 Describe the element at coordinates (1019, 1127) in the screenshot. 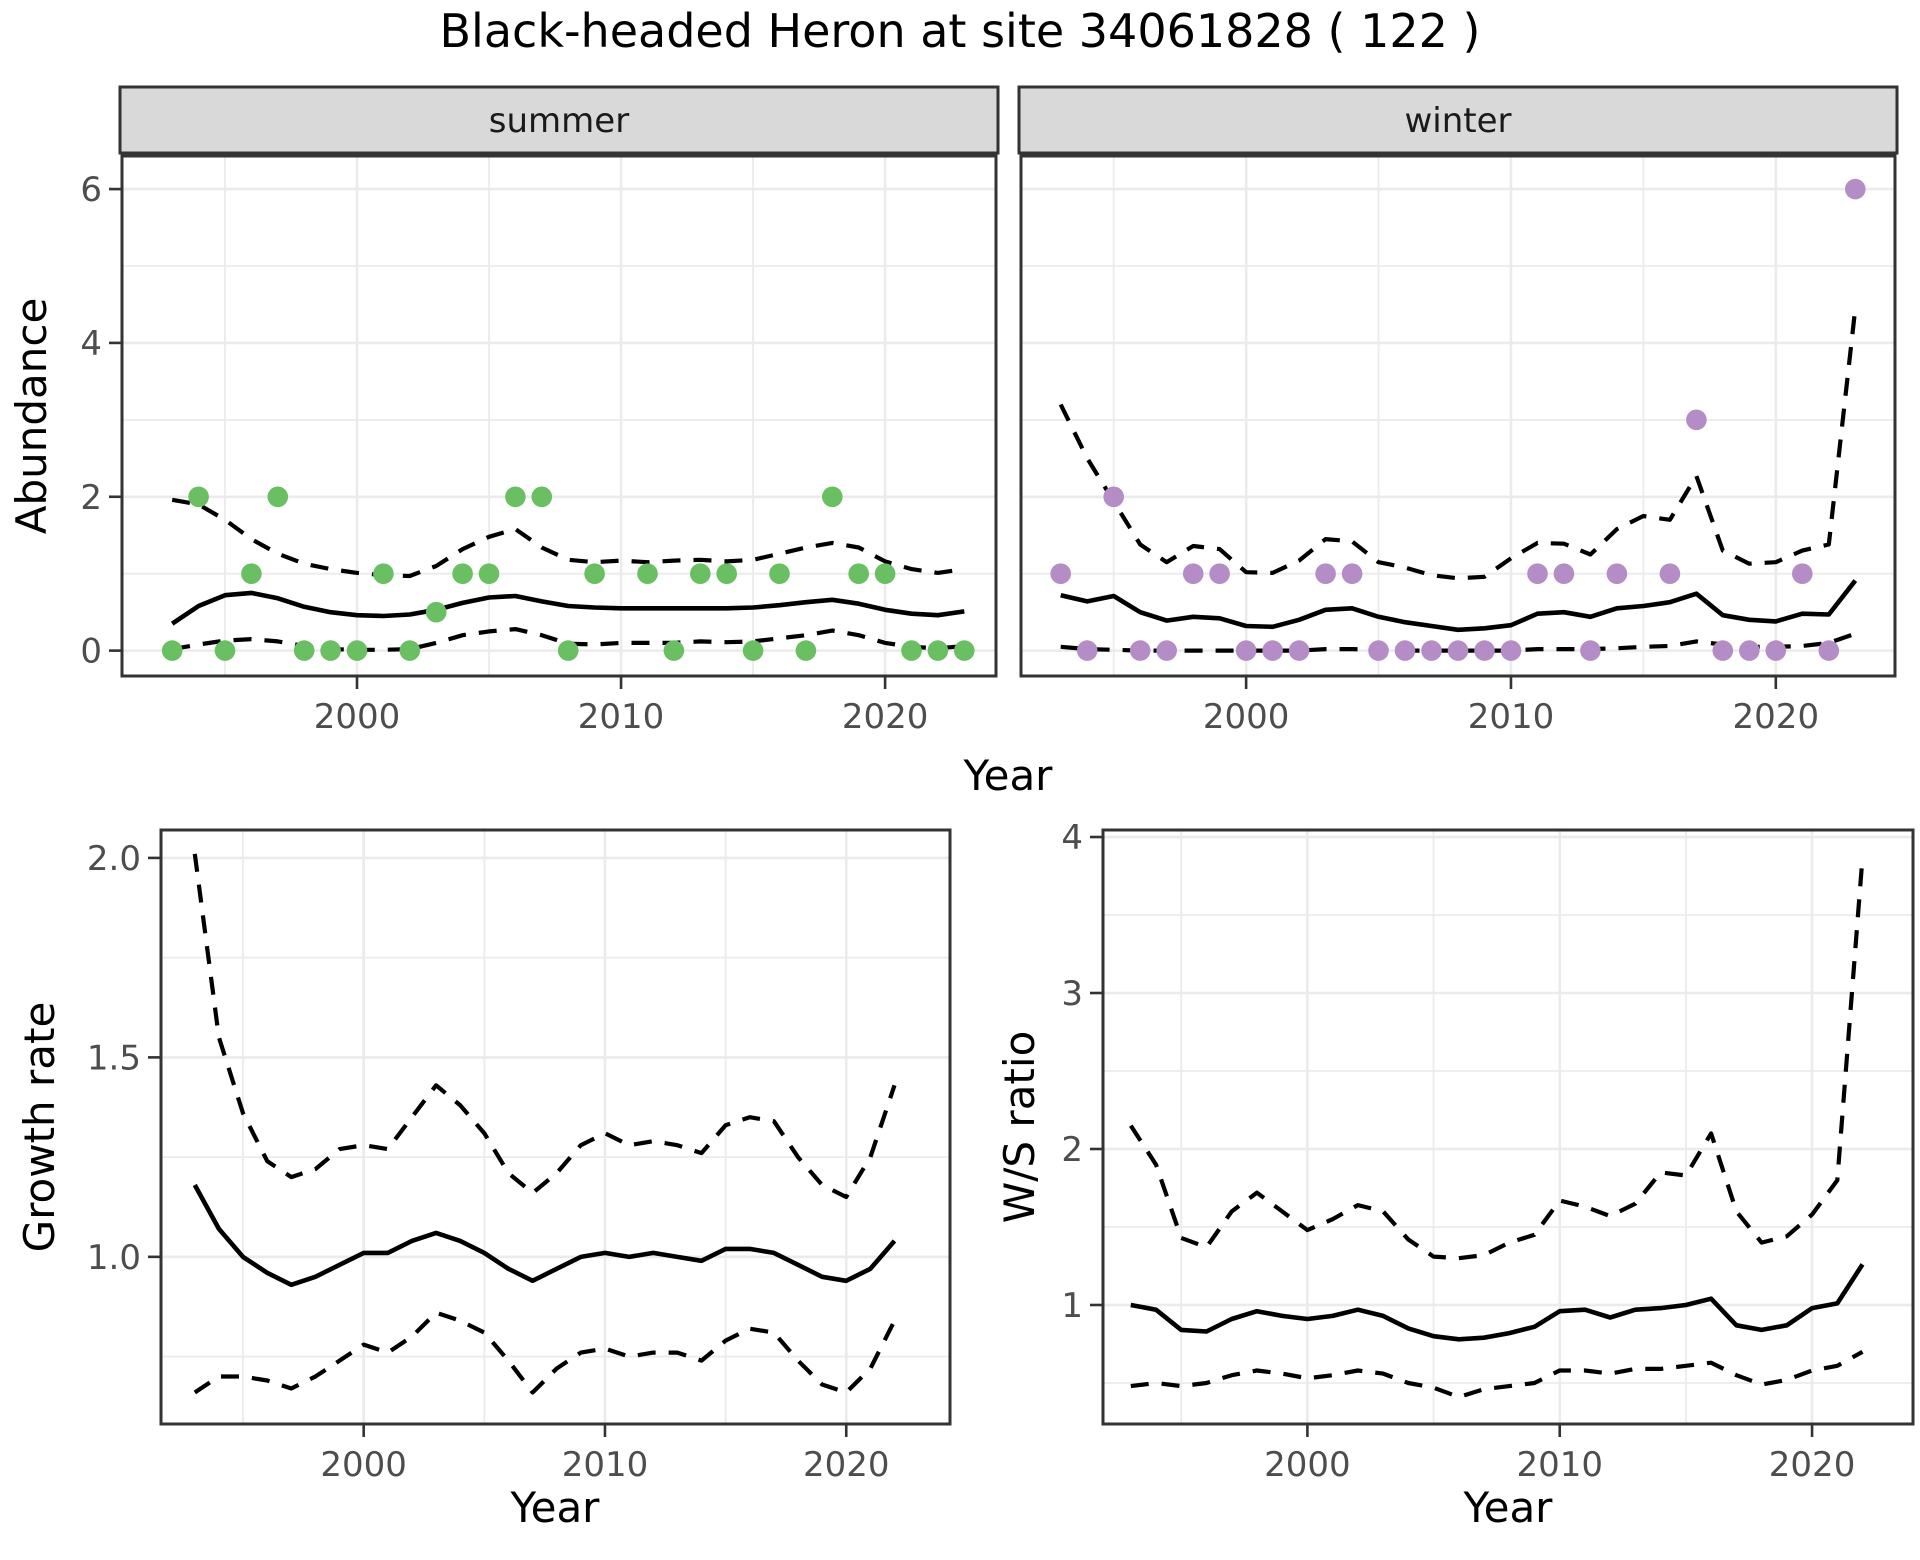

I see `ws-ratio-axis-title: W/S ratio` at that location.